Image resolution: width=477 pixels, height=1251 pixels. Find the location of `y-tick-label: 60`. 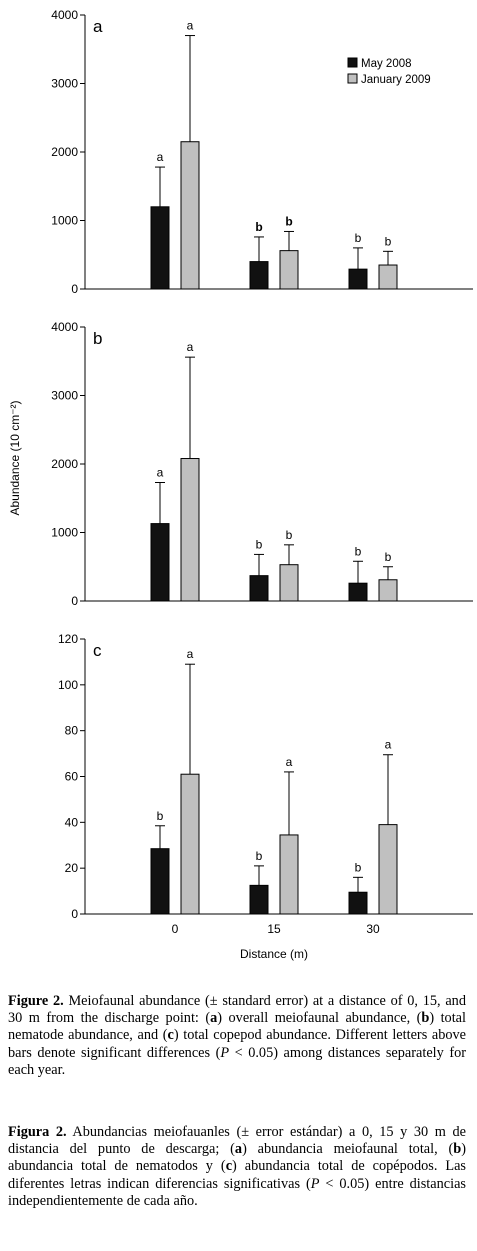

y-tick-label: 60 is located at coordinates (72, 777).